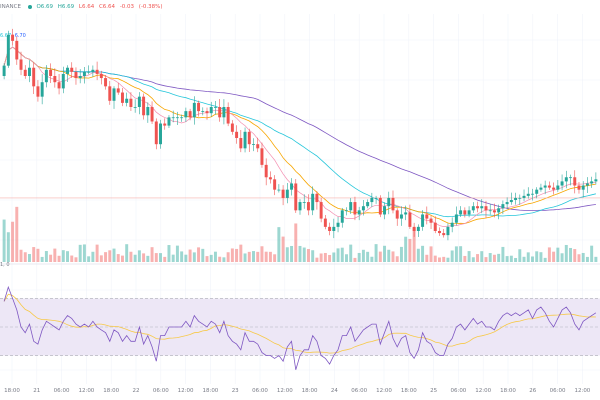 The height and width of the screenshot is (400, 600). Describe the element at coordinates (508, 391) in the screenshot. I see `time-axis-label: 18:00` at that location.